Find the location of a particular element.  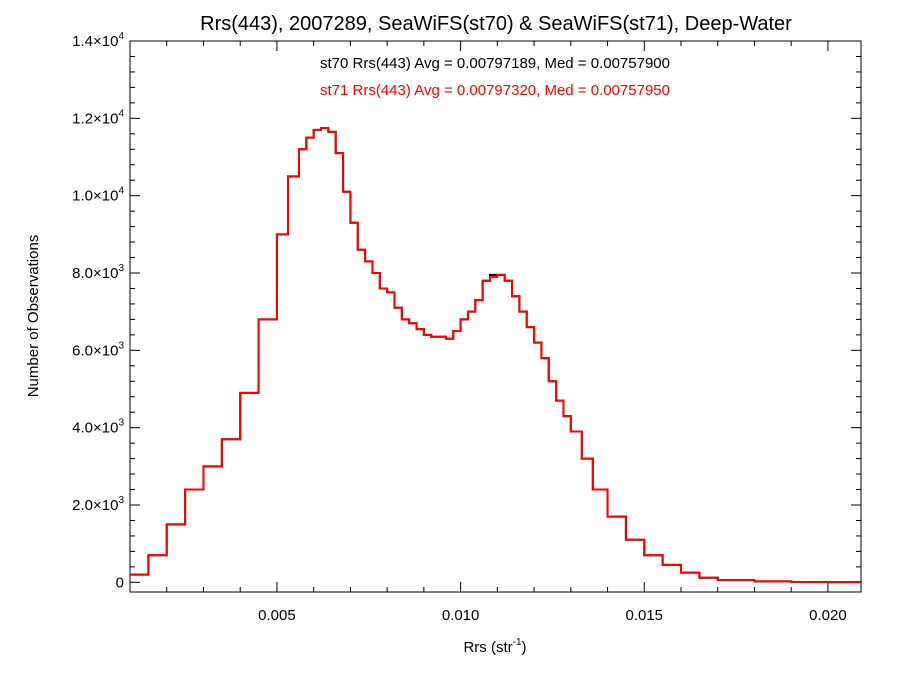

y-tick-label: 4.0×10³ is located at coordinates (98, 427).